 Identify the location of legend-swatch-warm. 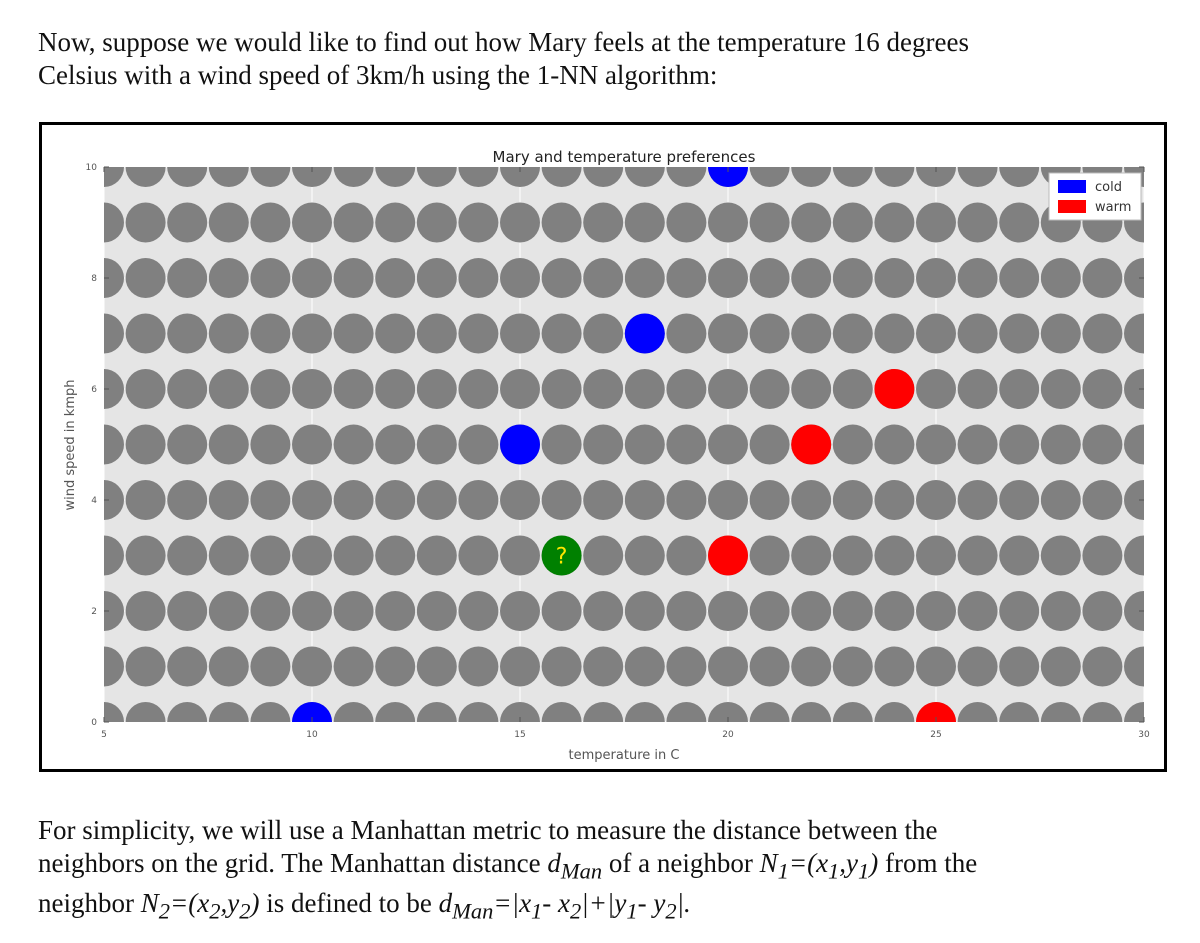
(1072, 206).